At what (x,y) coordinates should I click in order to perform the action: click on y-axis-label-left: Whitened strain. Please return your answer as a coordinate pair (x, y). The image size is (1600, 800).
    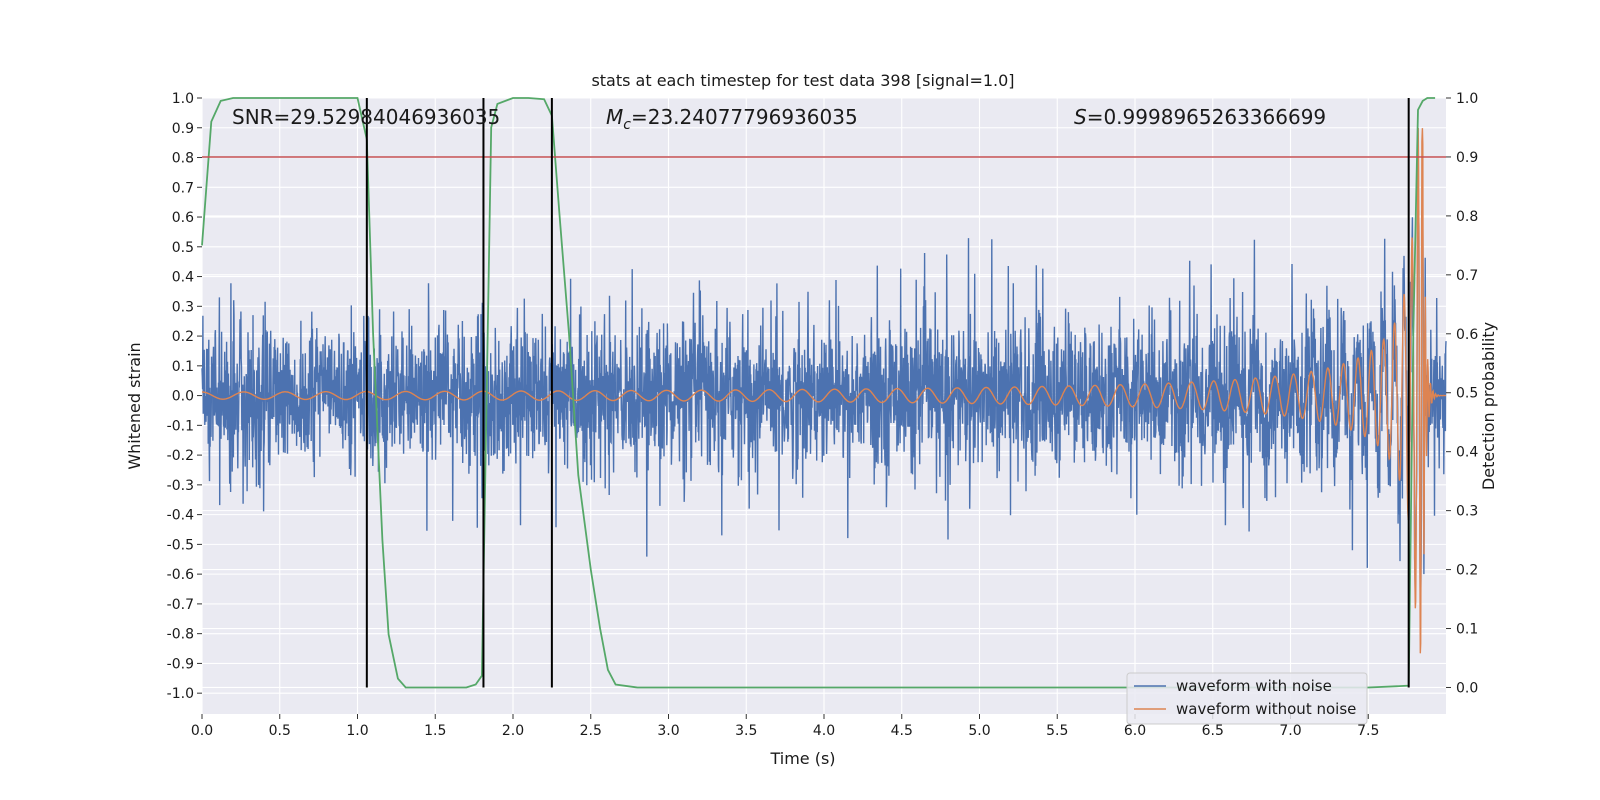
    Looking at the image, I should click on (134, 405).